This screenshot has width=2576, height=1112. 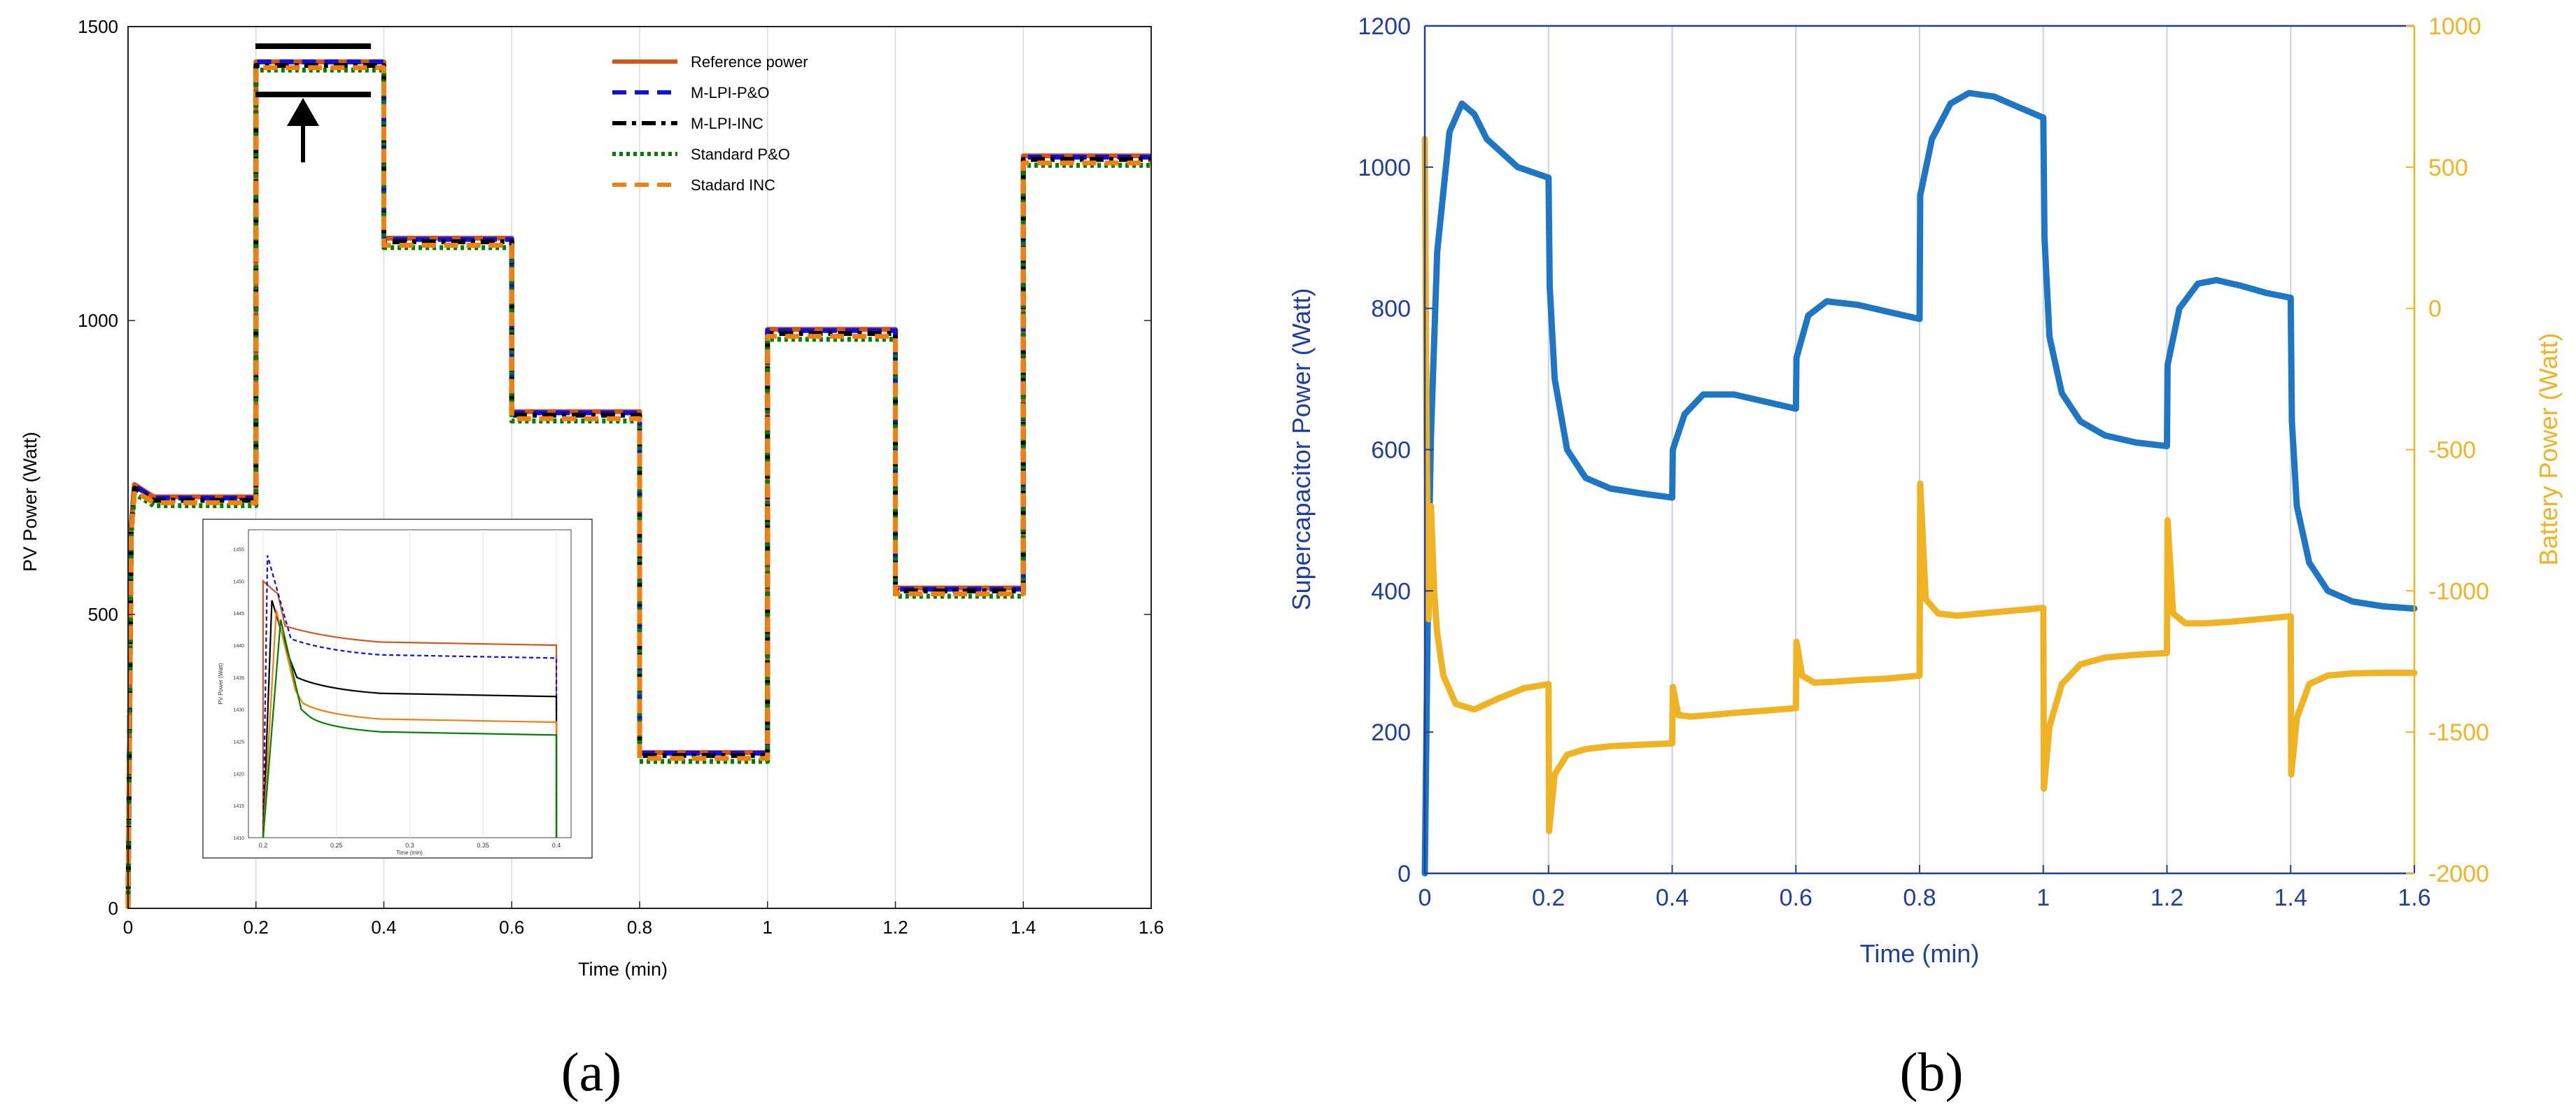 I want to click on inset-xlabel: Time (min), so click(x=409, y=853).